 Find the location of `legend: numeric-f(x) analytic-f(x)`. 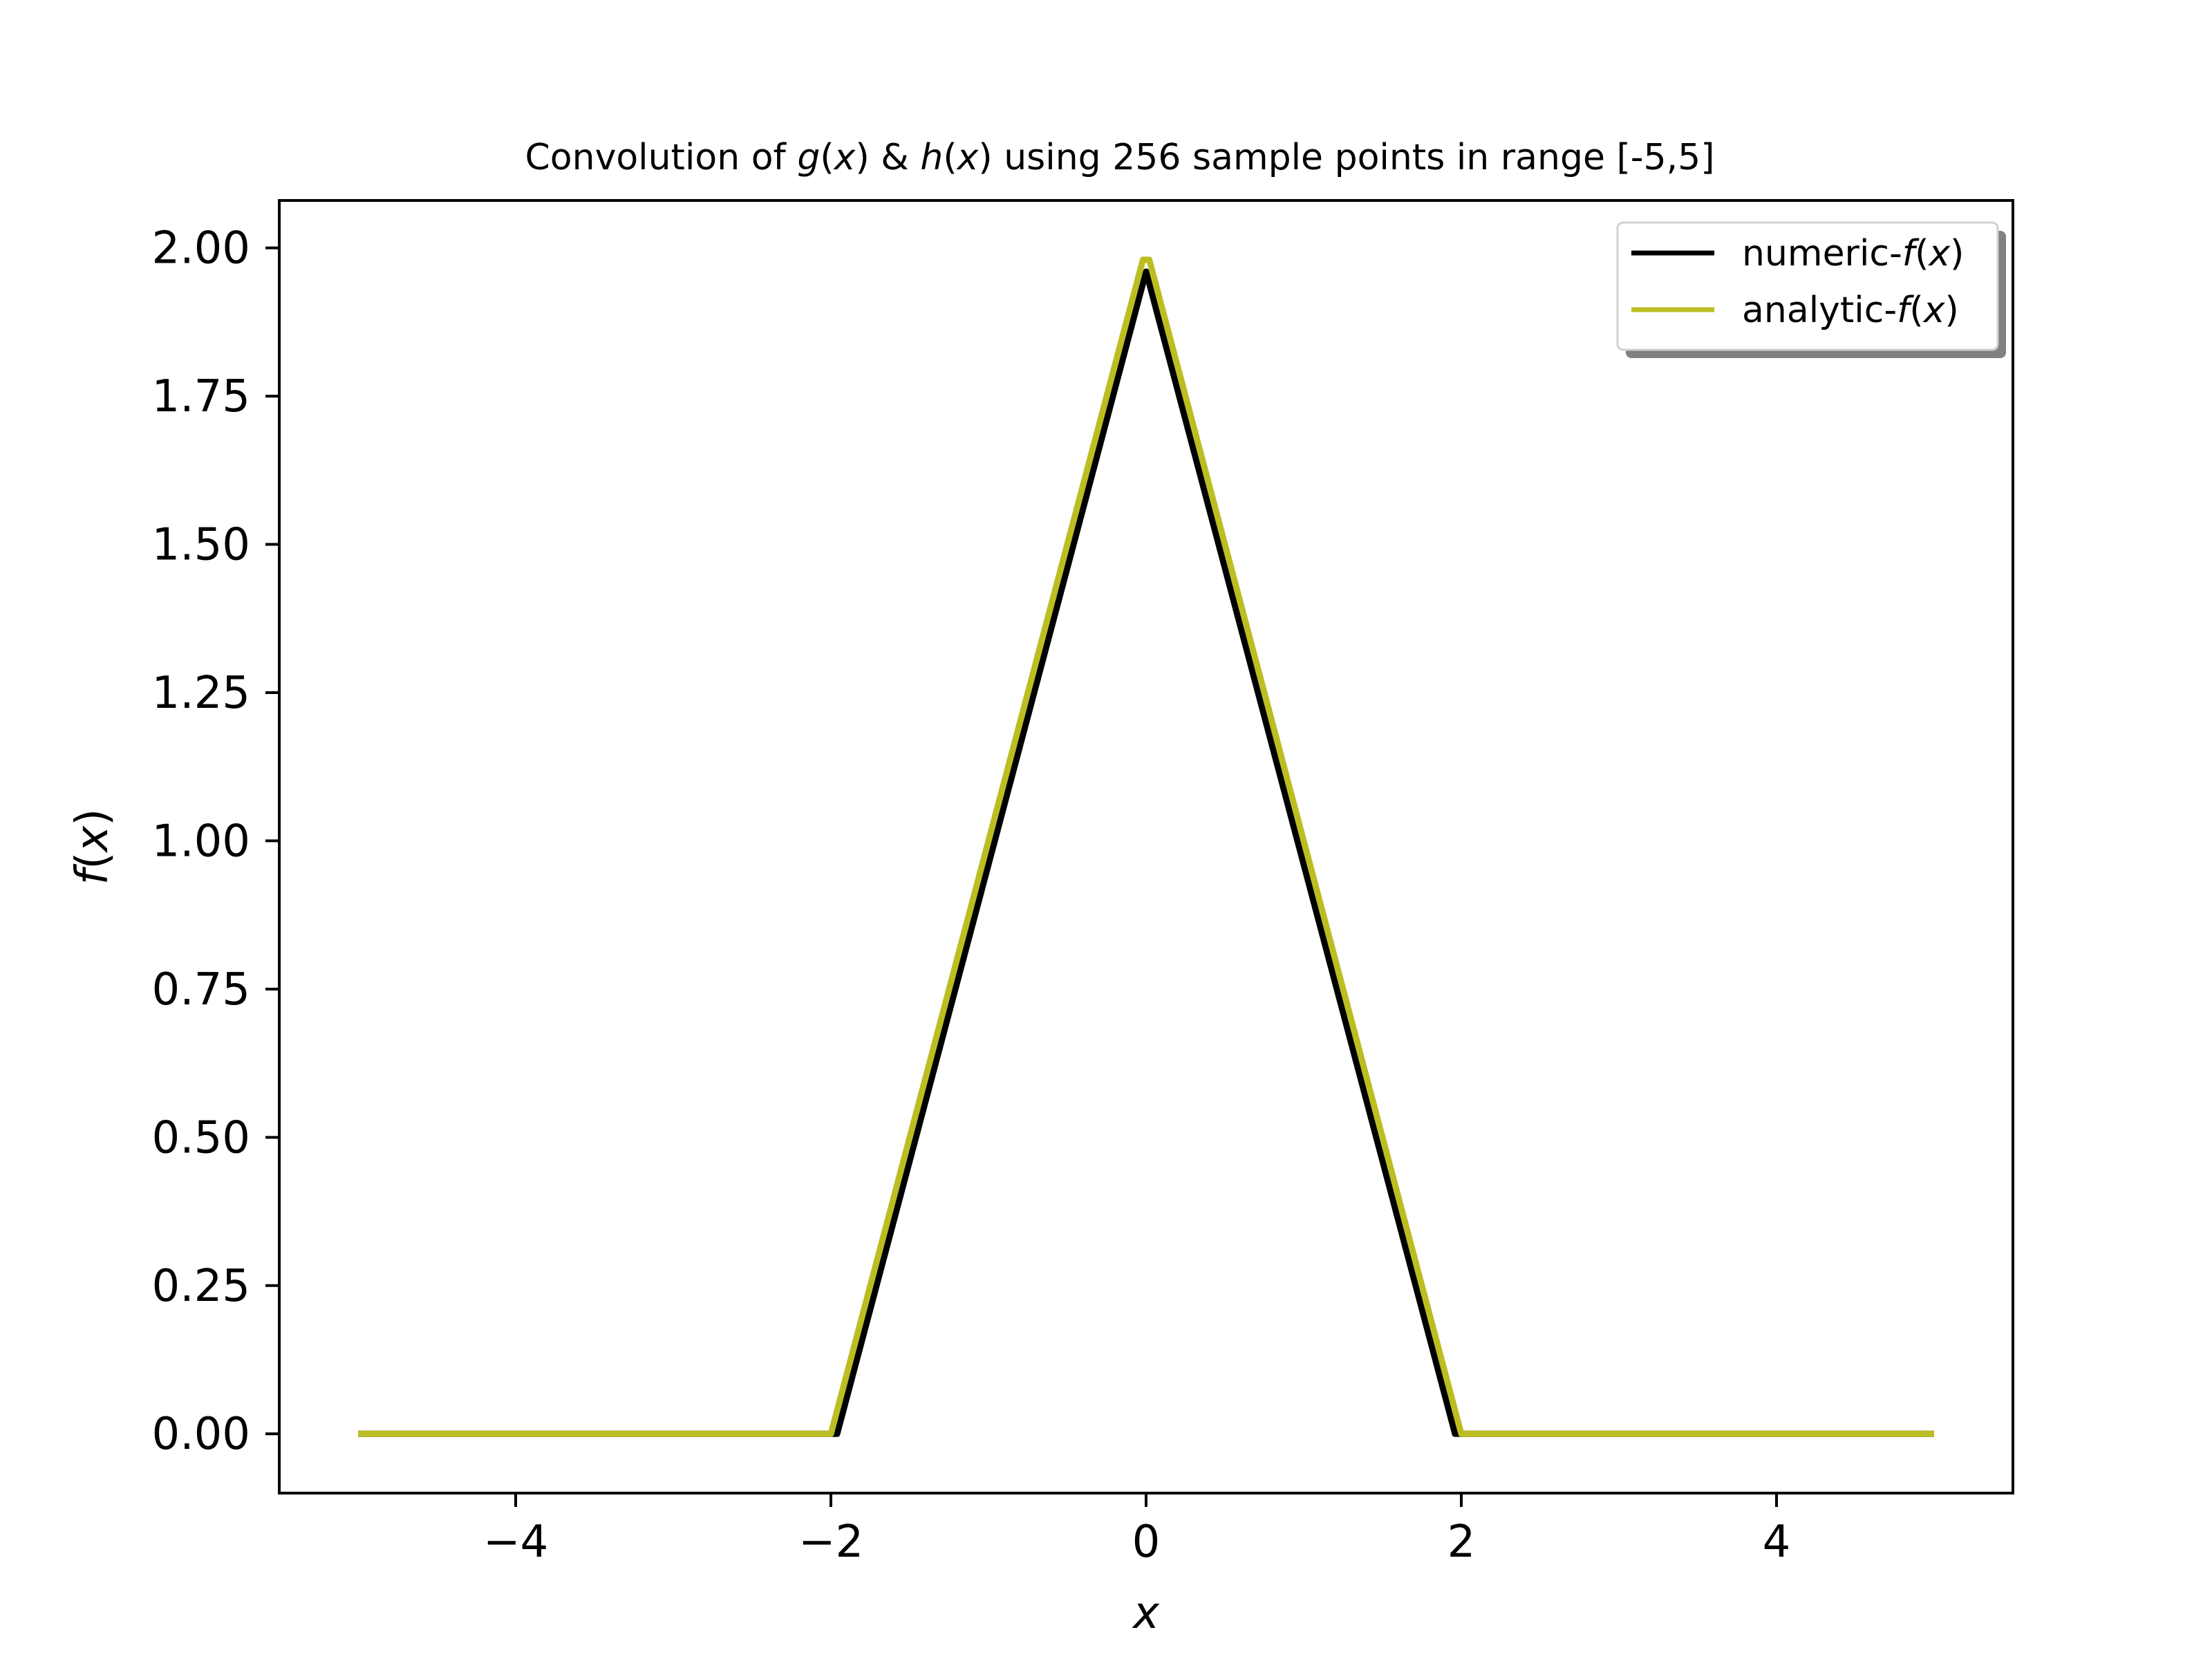

legend: numeric-f(x) analytic-f(x) is located at coordinates (1811, 289).